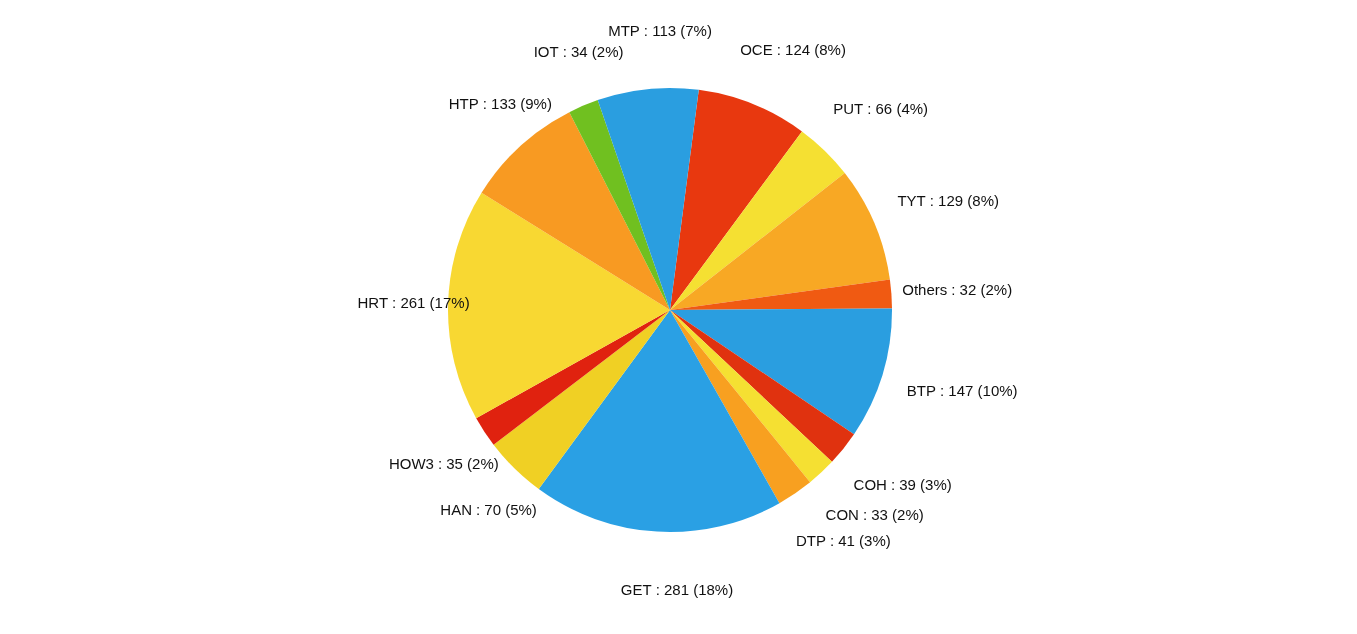  I want to click on data-label: : 147 (10%), so click(979, 390).